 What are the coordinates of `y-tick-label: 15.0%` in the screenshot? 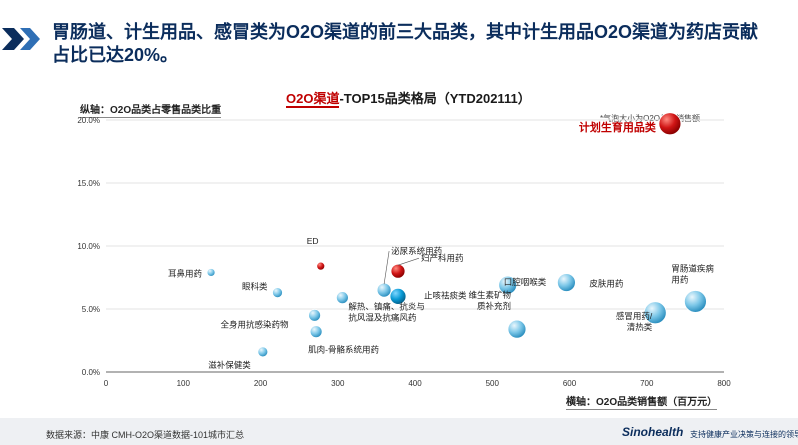 It's located at (88, 183).